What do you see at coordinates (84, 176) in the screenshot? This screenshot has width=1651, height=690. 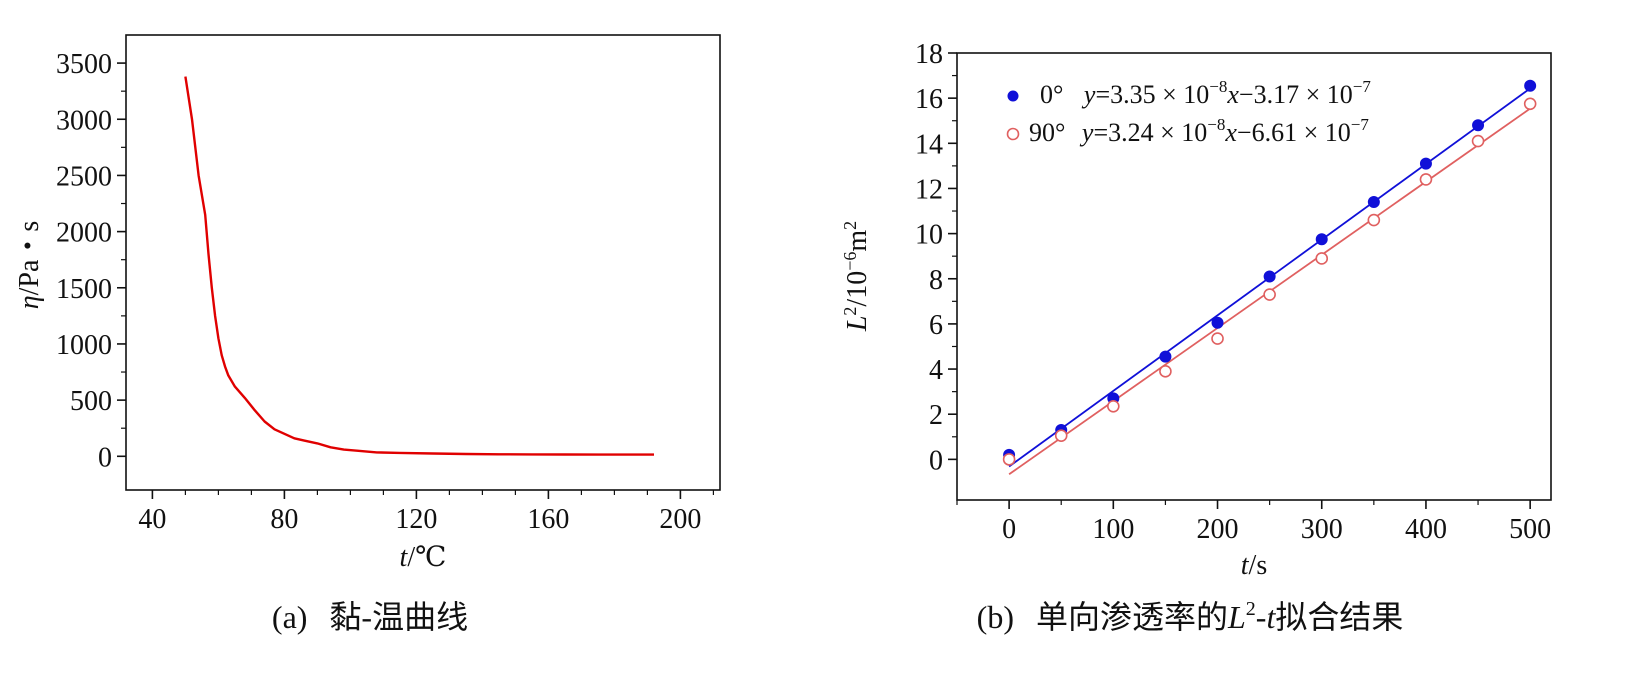 I see `a-ytick-label-2500: 2500` at bounding box center [84, 176].